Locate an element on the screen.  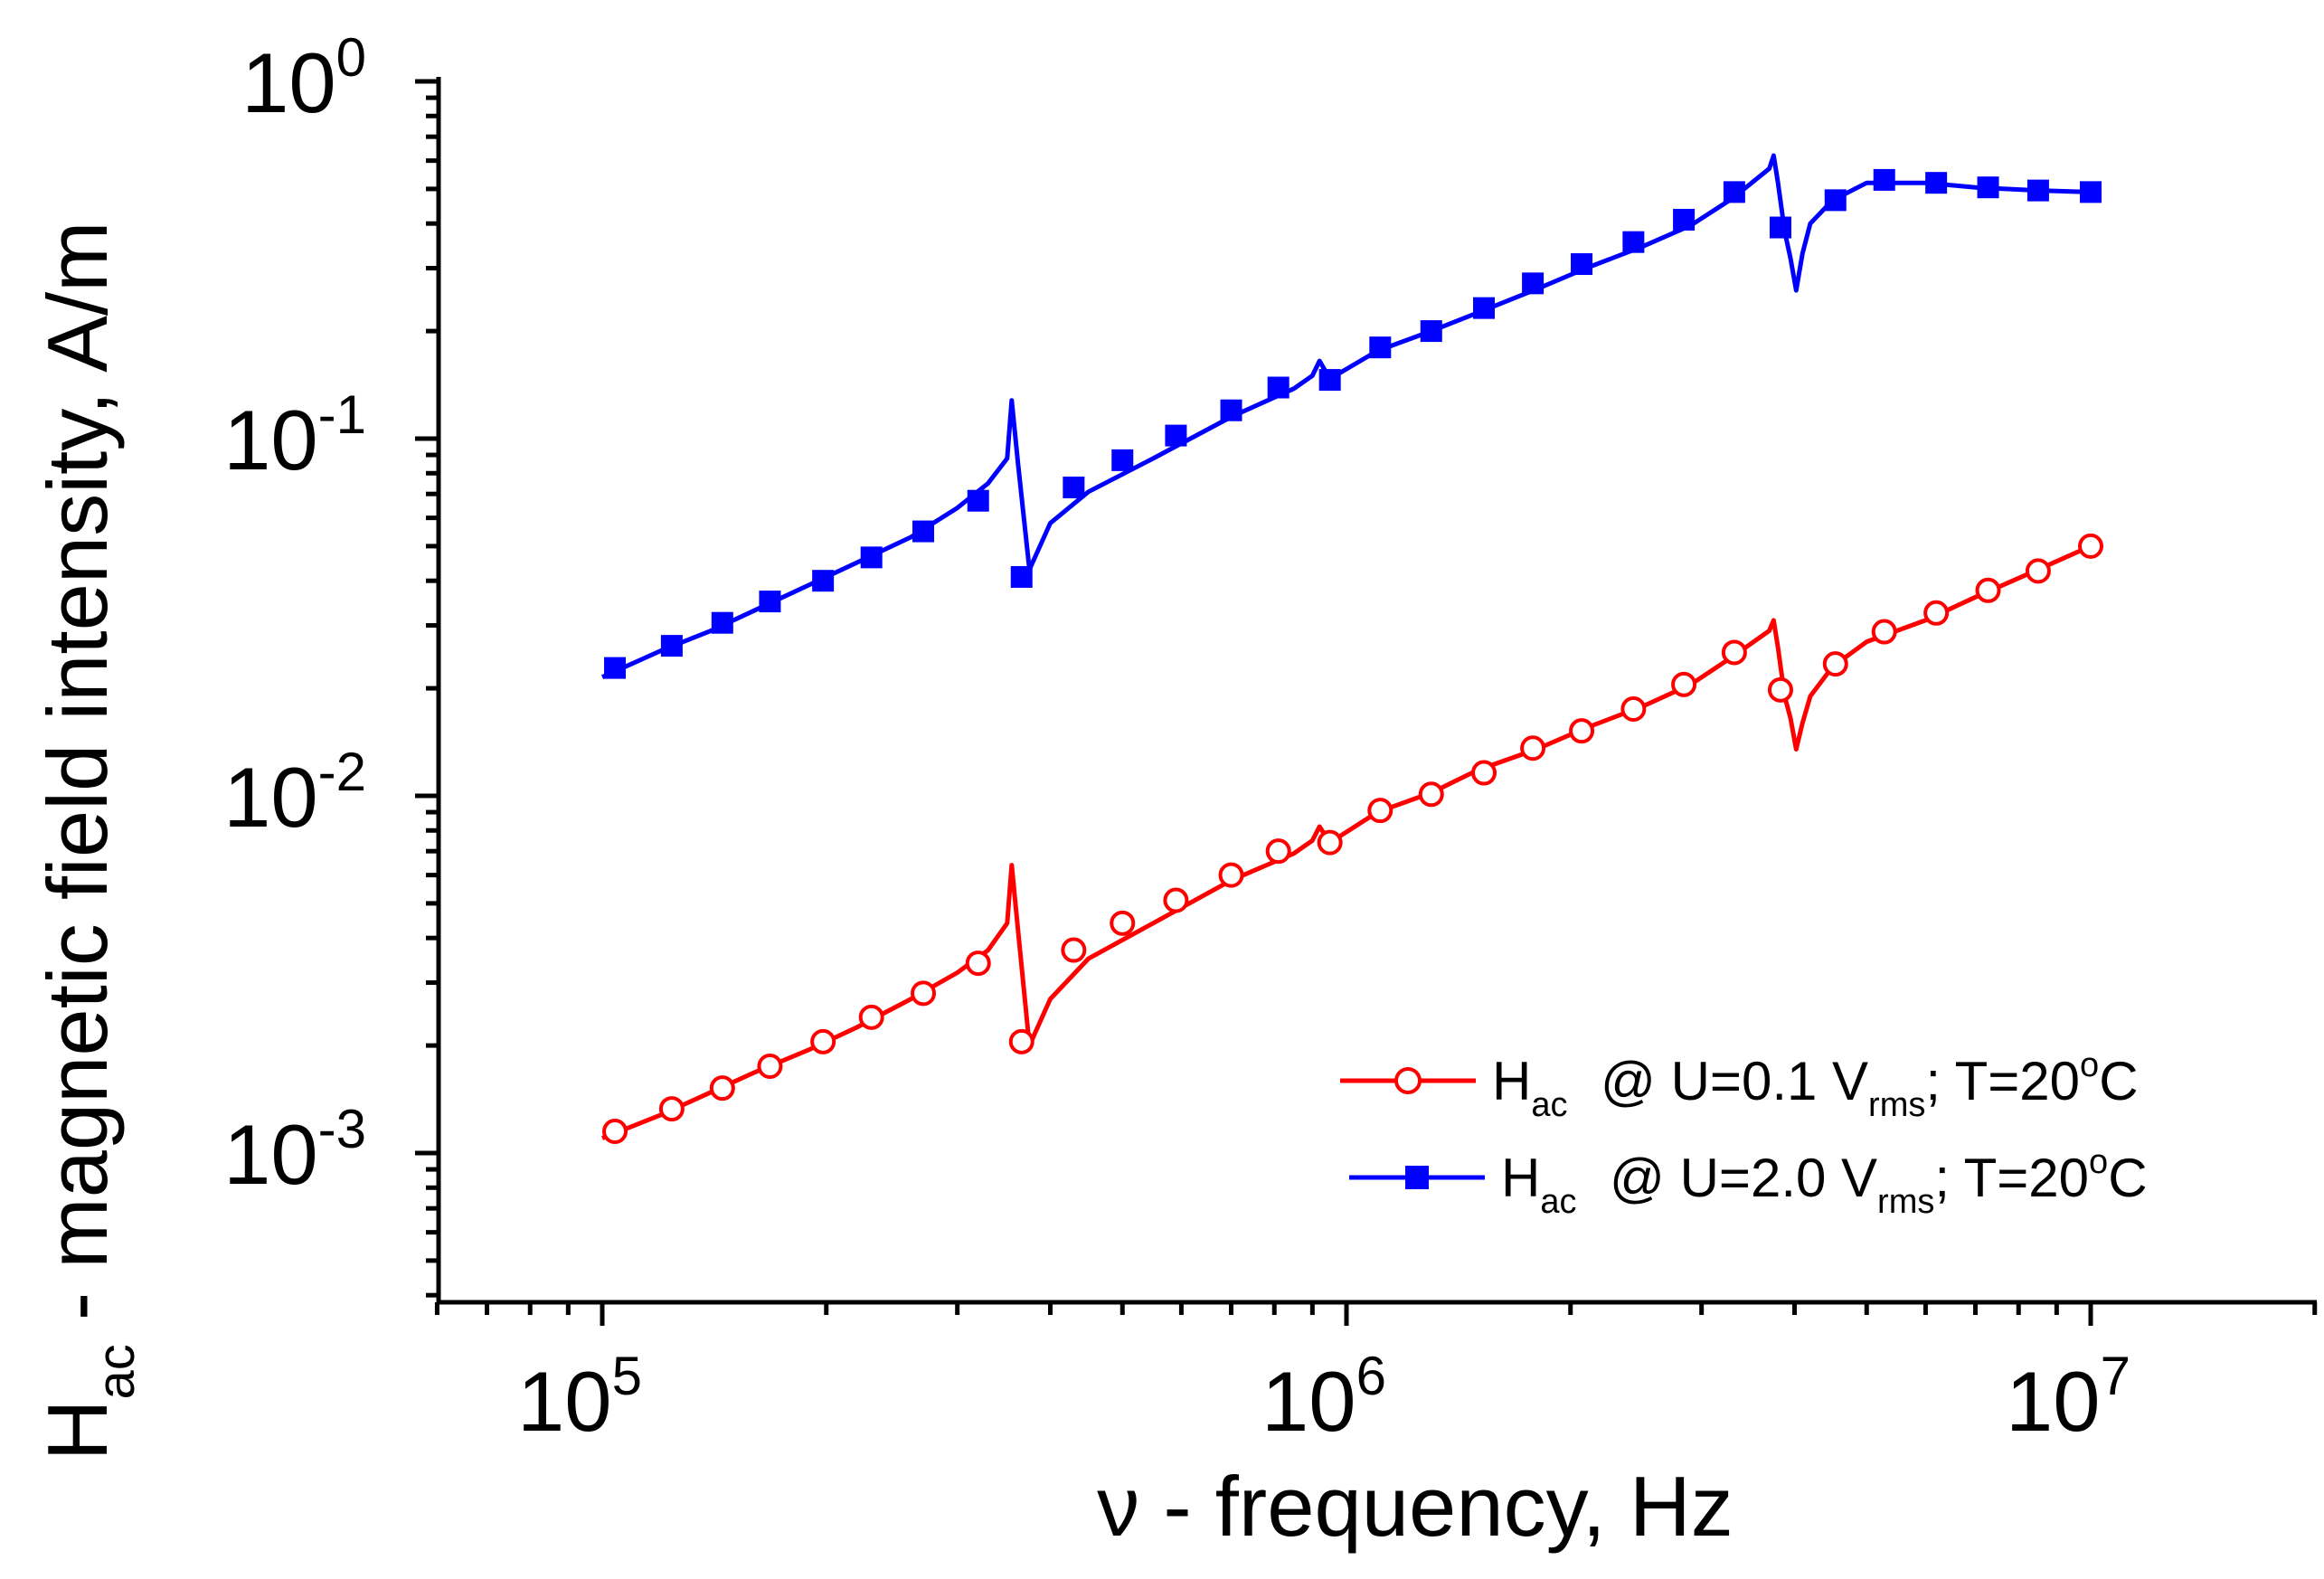
x-tick-label: 10⁷ is located at coordinates (2068, 1397).